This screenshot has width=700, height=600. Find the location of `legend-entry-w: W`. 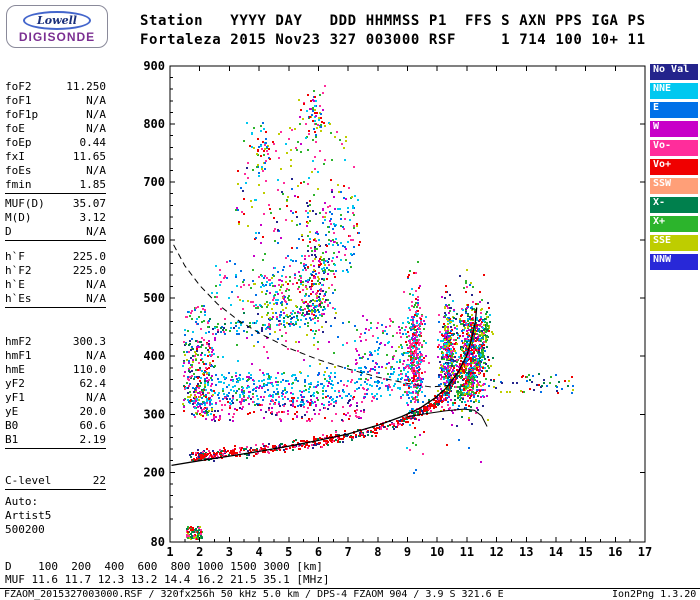

legend-entry-w: W is located at coordinates (674, 129).